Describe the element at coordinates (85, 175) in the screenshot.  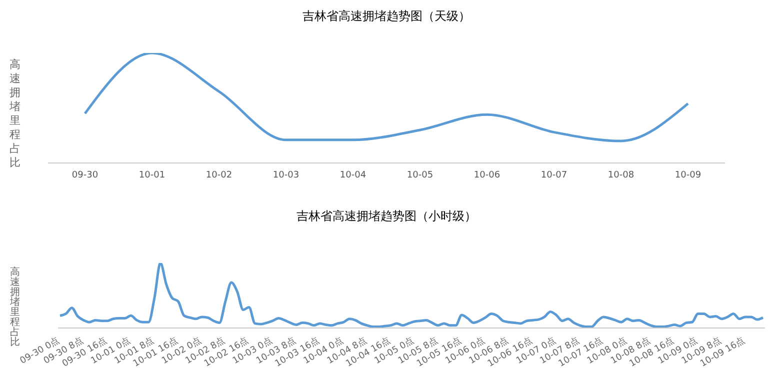
I see `x-tick-label: 09-30` at that location.